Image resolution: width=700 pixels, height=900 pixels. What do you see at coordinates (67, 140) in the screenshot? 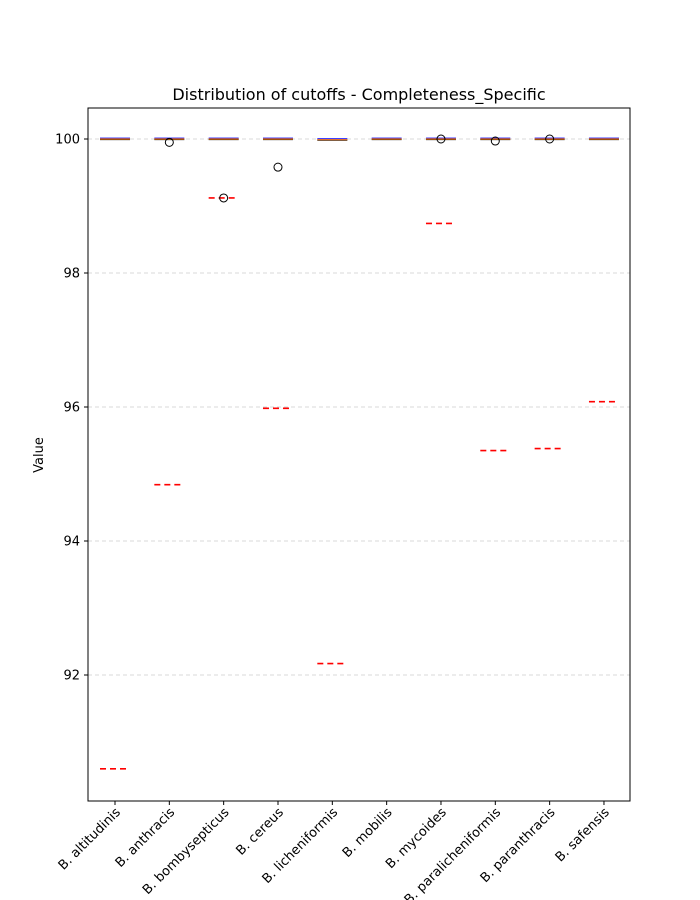
I see `y-tick-label: 100` at bounding box center [67, 140].